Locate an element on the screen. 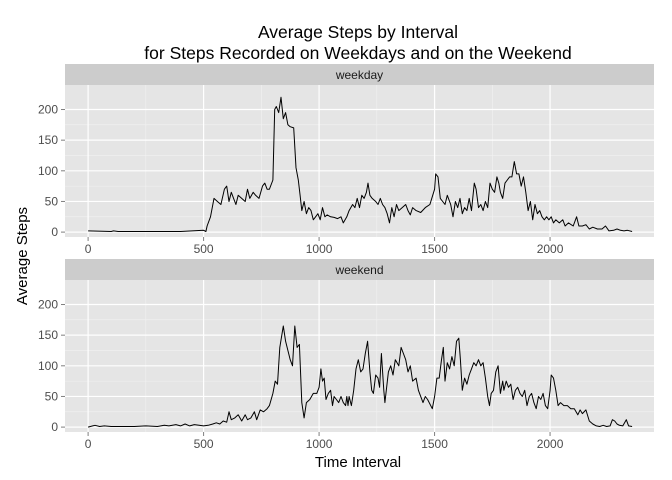 The image size is (672, 480). facet-strip-label: weekend is located at coordinates (358, 270).